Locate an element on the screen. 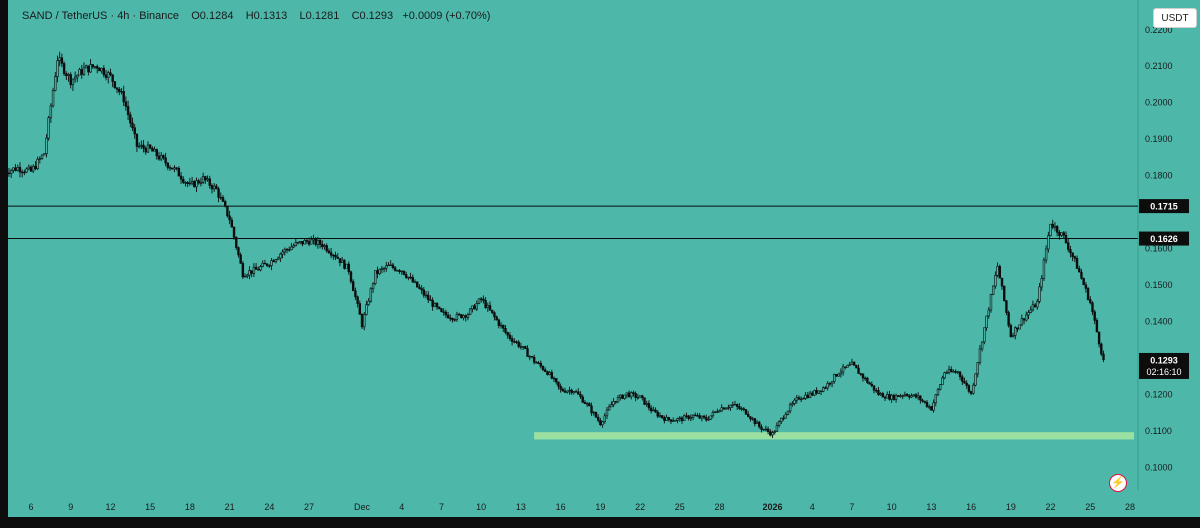  y-tick-label: 0.2000 is located at coordinates (1159, 103).